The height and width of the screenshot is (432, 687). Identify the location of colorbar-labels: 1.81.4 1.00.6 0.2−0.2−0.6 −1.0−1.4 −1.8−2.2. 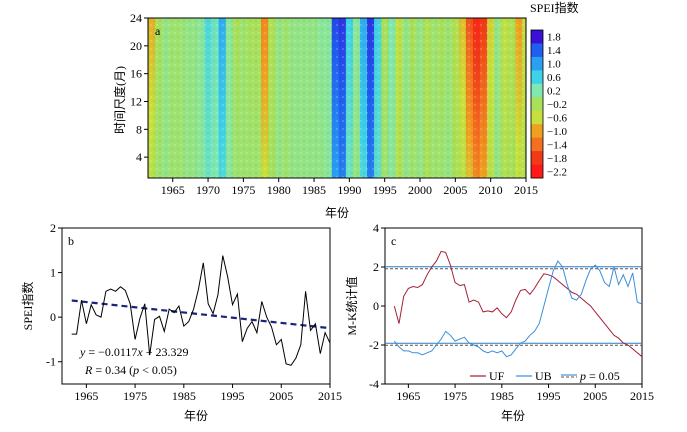
(557, 105).